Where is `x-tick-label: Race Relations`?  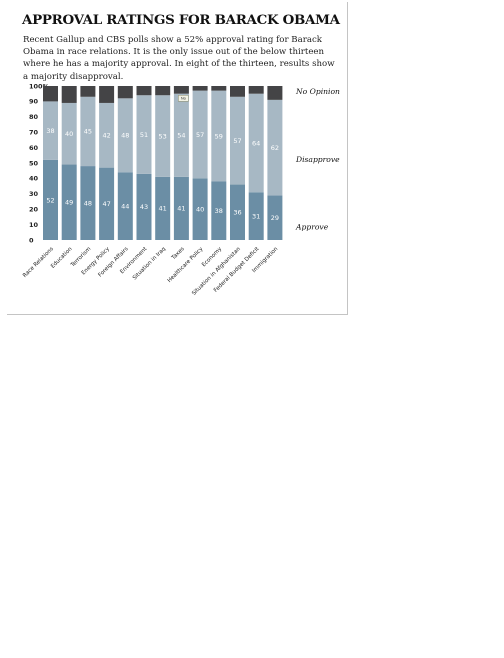 x-tick-label: Race Relations is located at coordinates (38, 262).